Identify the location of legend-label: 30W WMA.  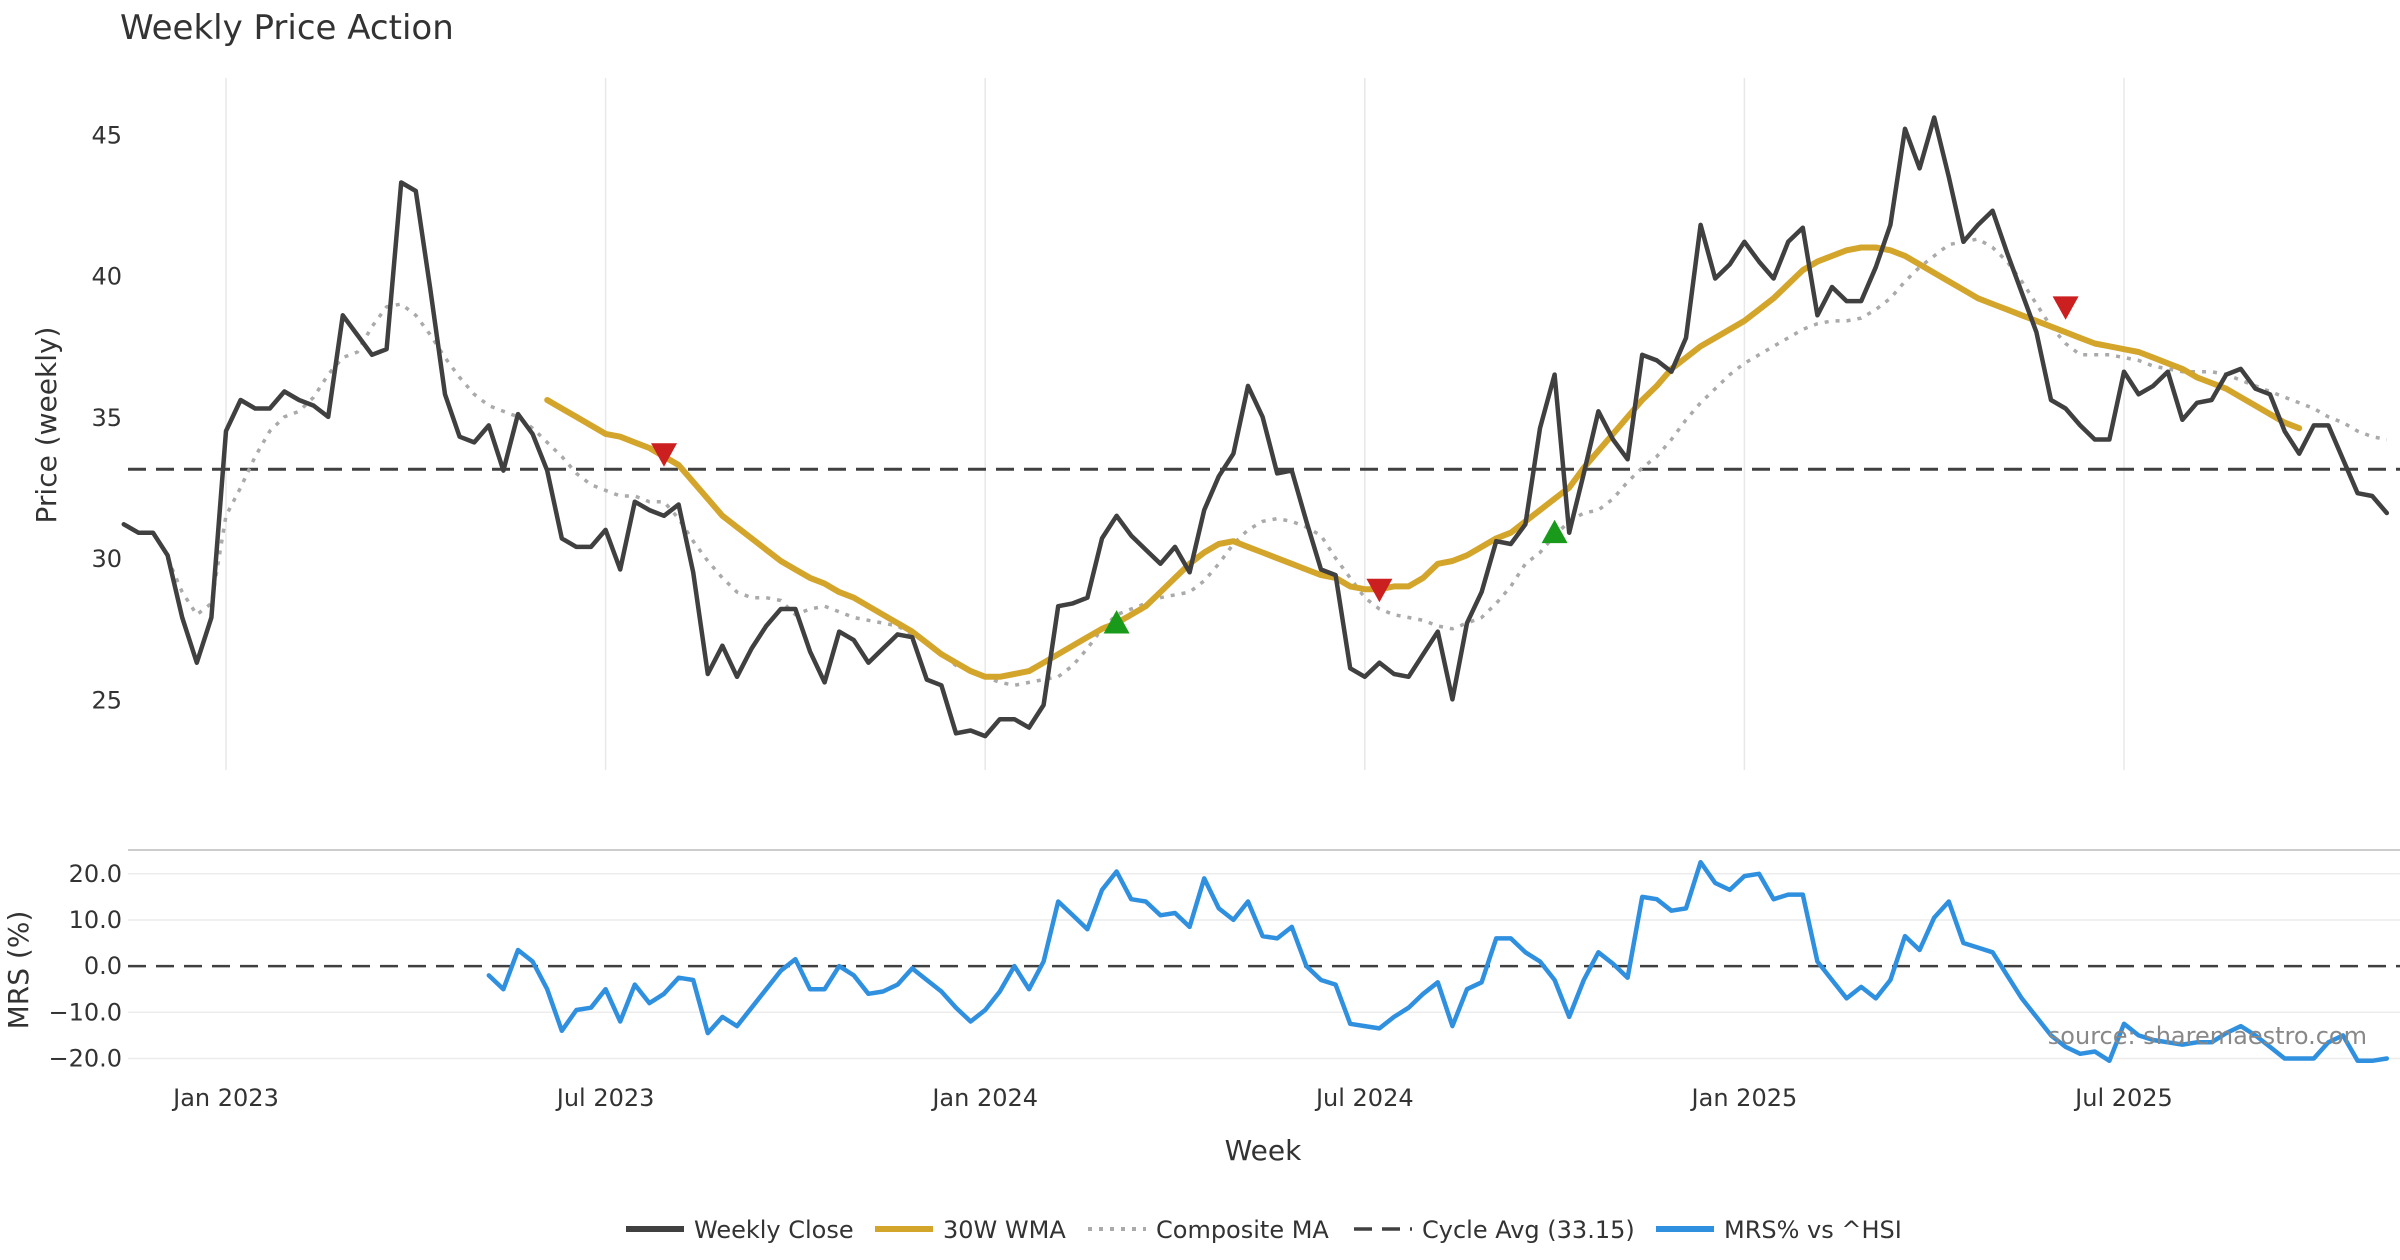
(1004, 1230).